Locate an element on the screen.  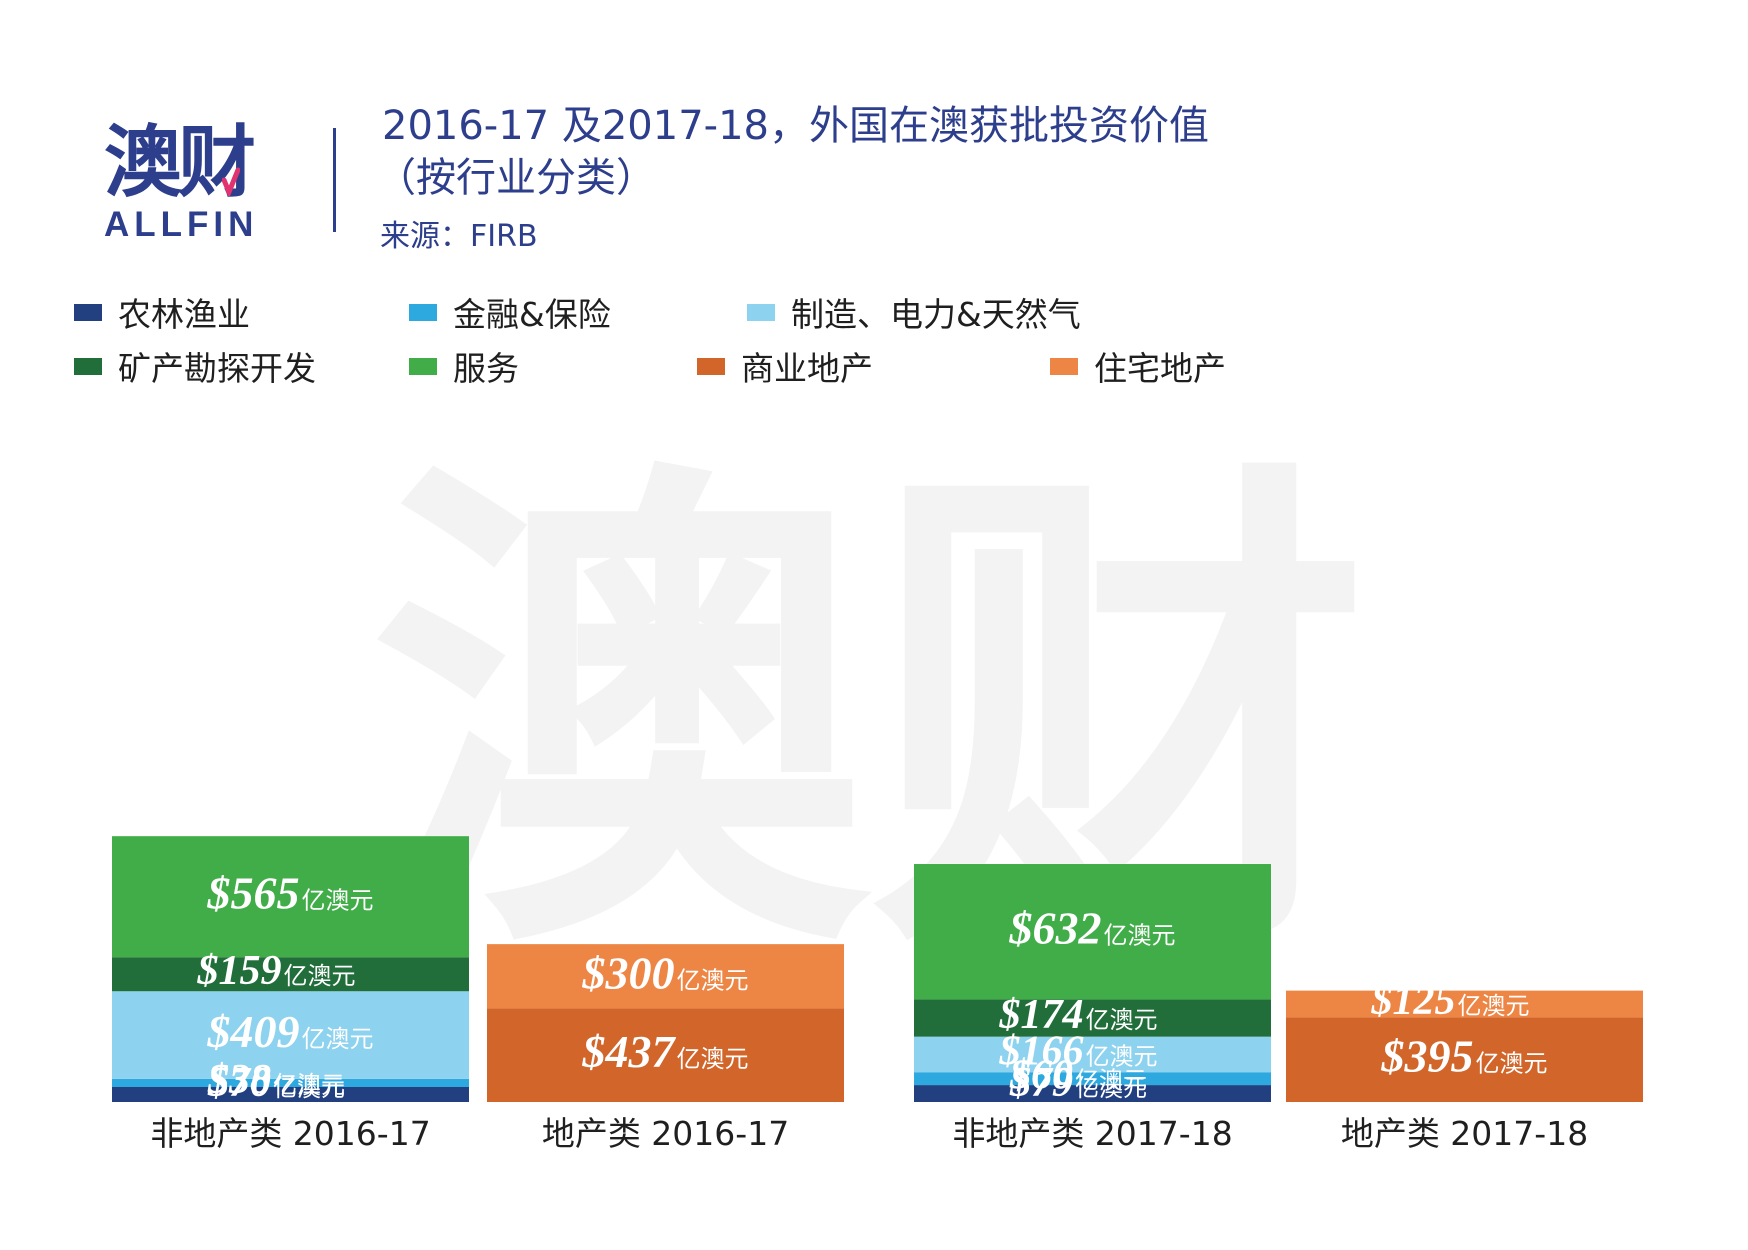
legend-swatch-mining is located at coordinates (88, 366).